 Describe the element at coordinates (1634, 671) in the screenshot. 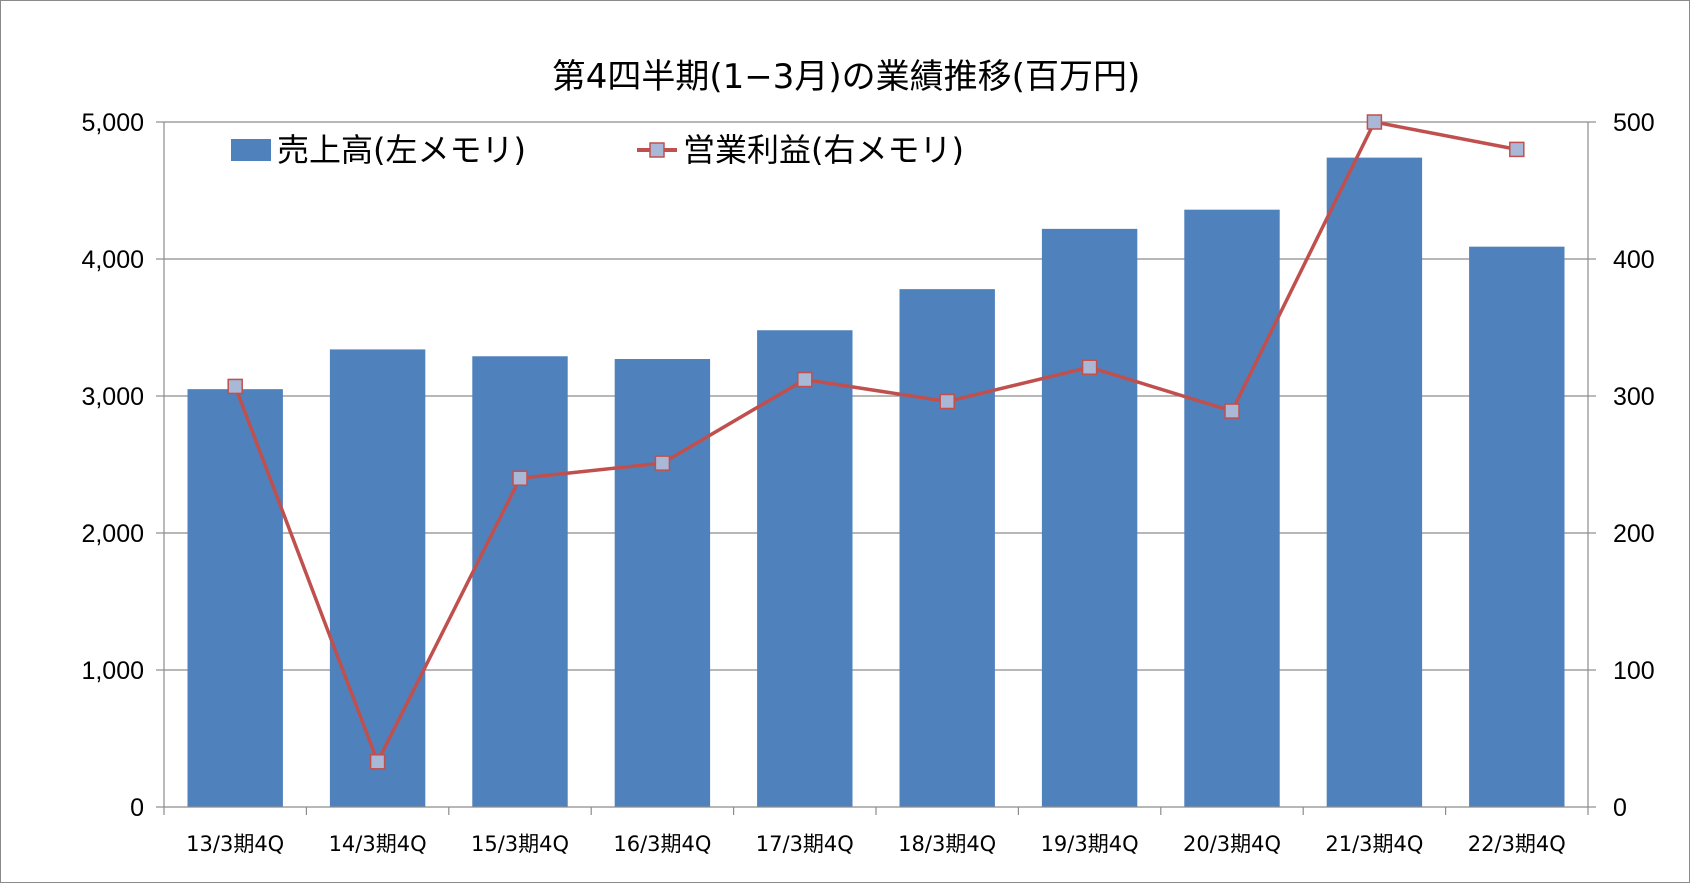

I see `y-right-tick-label: 100` at that location.